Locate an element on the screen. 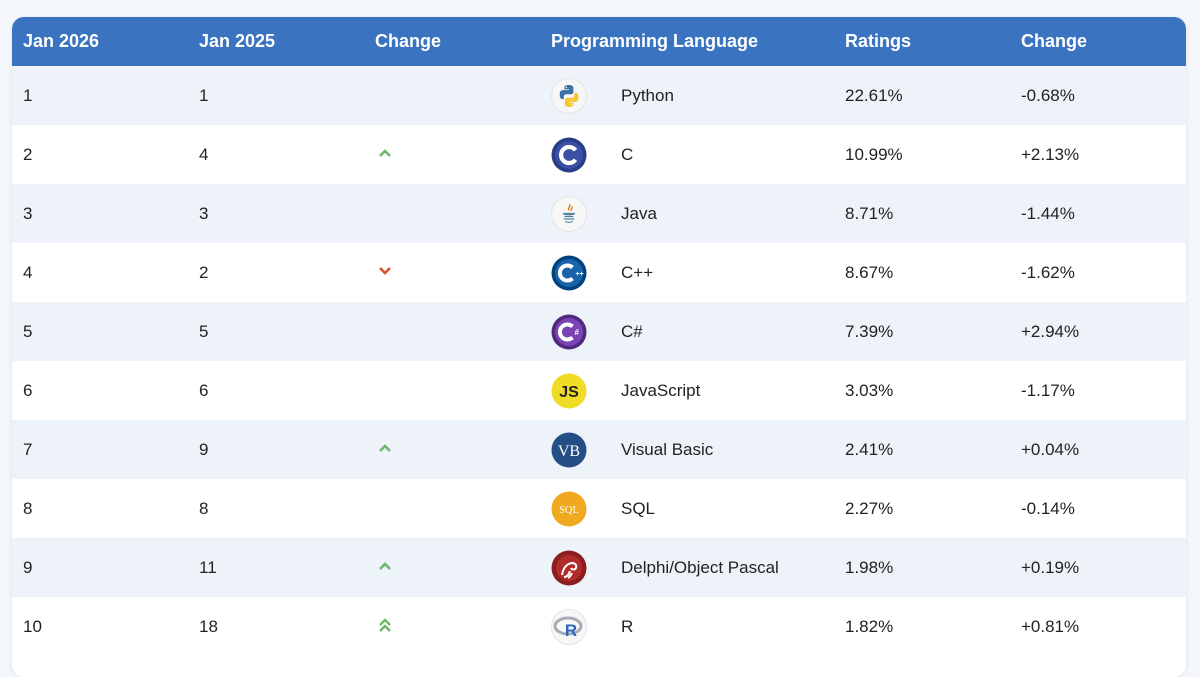 The height and width of the screenshot is (677, 1200). table-row: 1 1 Python 22.61% -0.68% is located at coordinates (599, 95).